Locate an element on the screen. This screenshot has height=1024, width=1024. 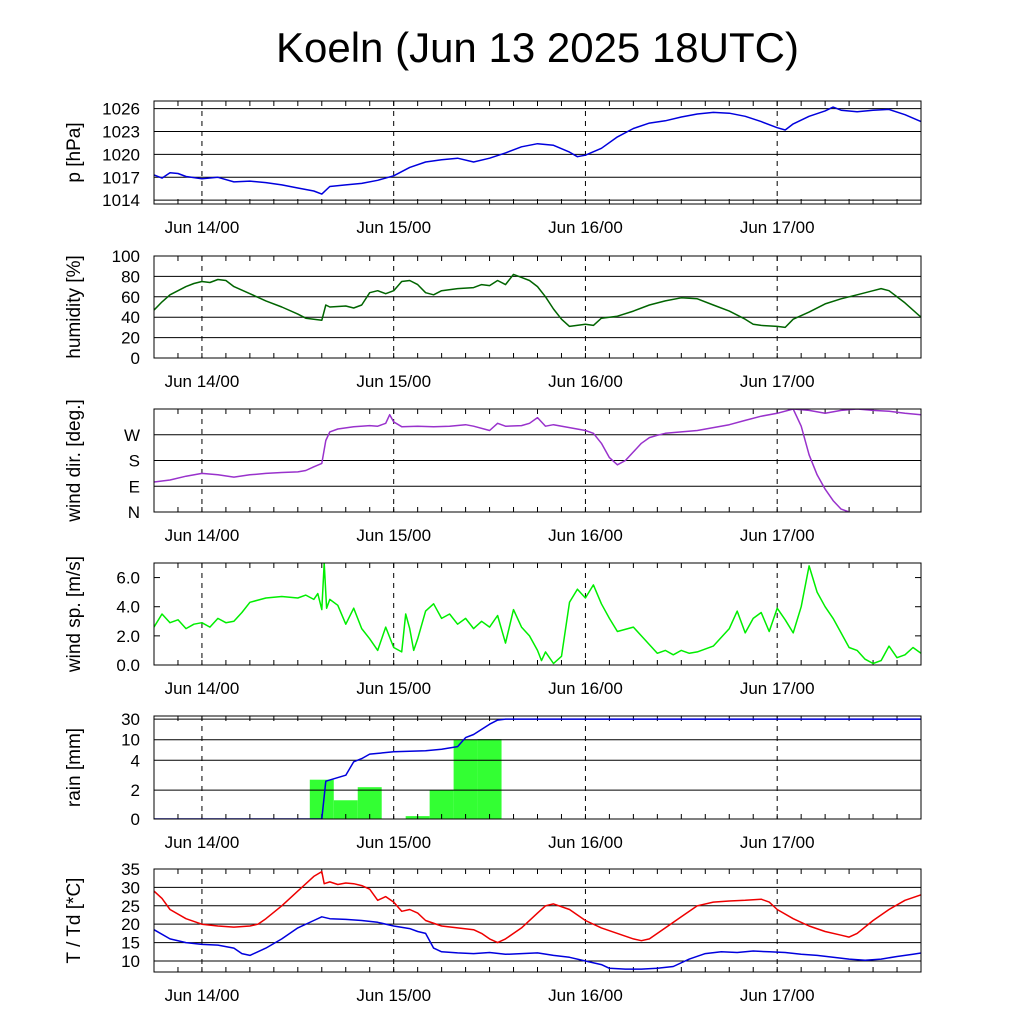
y-tick-label: 25 is located at coordinates (130, 906).